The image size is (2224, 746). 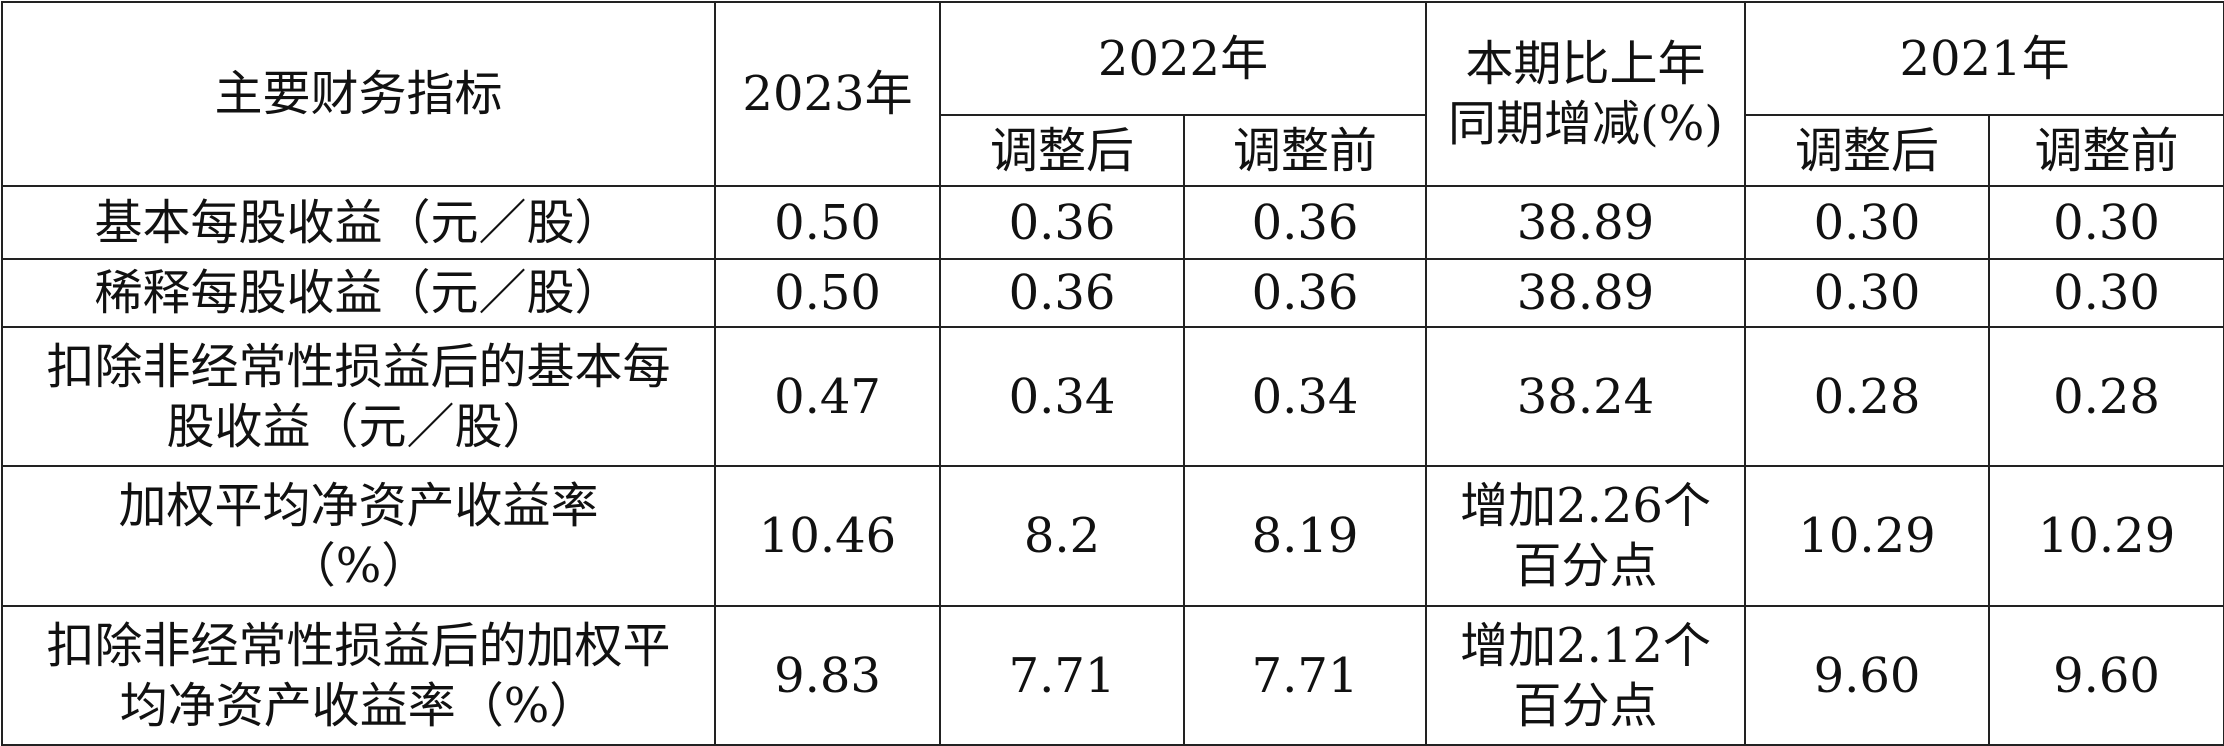 I want to click on cell-line: 均净资产收益率（%）, so click(x=358, y=705).